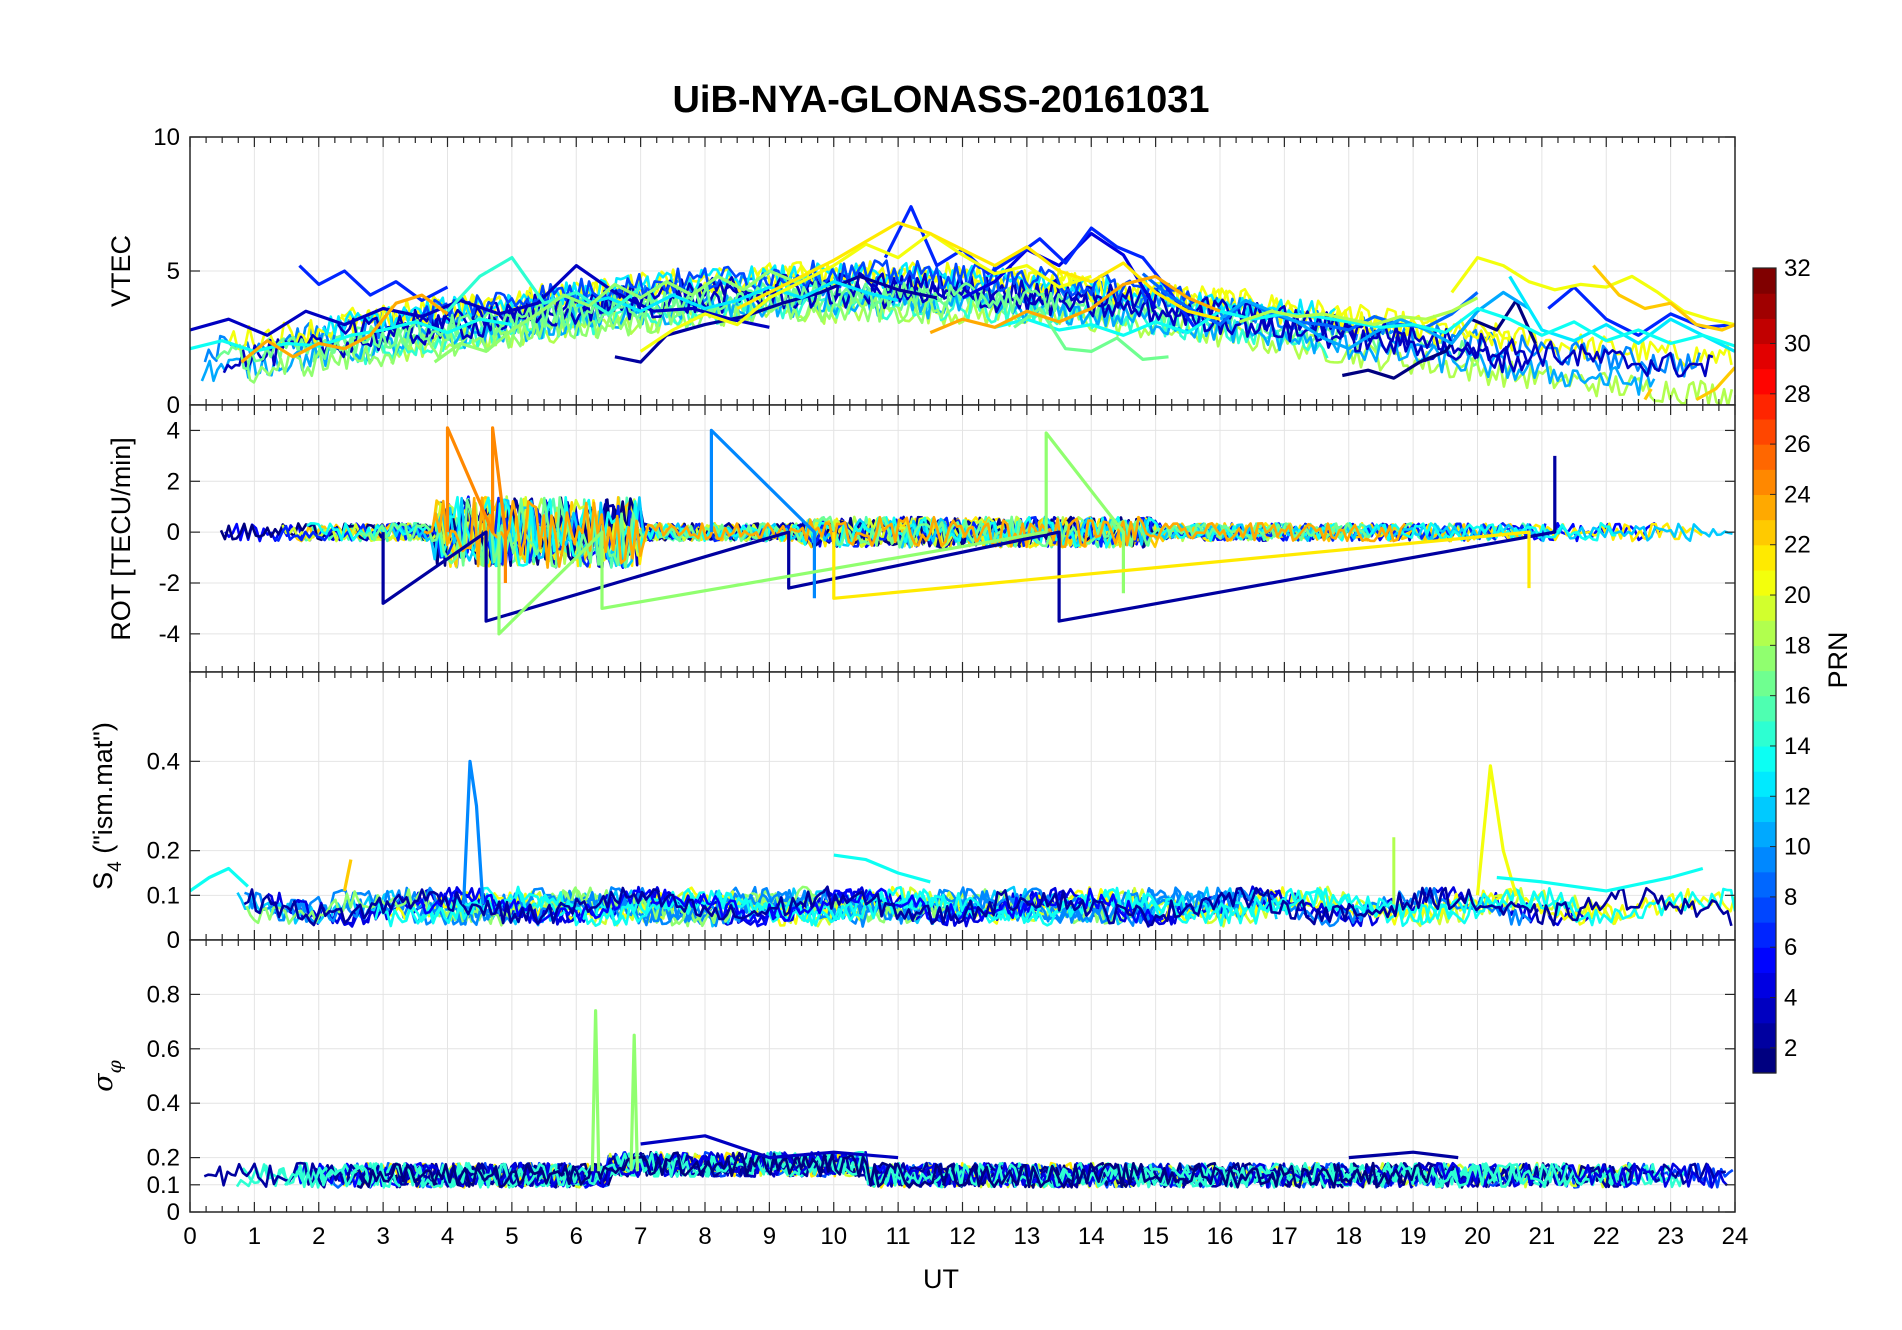 This screenshot has height=1330, width=1902. I want to click on colorbar-label: PRN, so click(1838, 659).